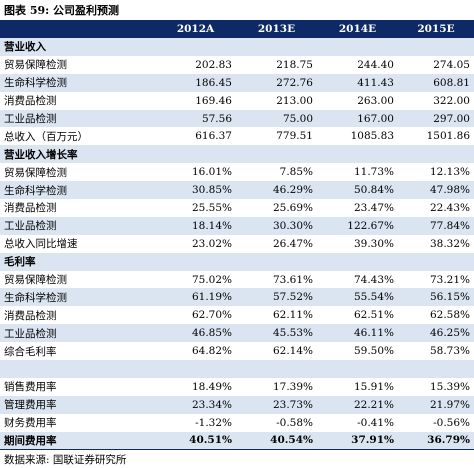 The height and width of the screenshot is (468, 474). I want to click on section-title: 毛利率, so click(77, 261).